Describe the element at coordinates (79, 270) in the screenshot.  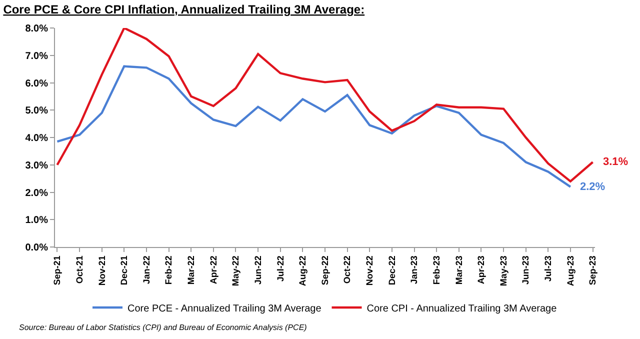
I see `x-tick-label: Oct-21` at that location.